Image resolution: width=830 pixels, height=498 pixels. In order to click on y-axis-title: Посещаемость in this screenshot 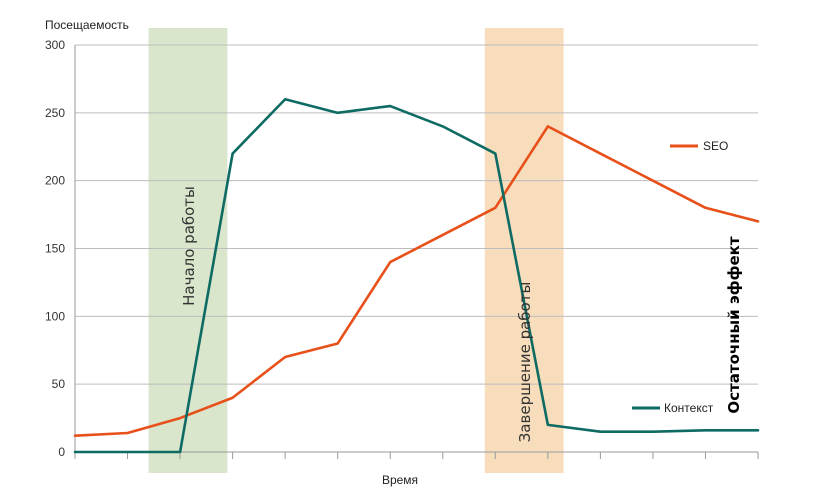, I will do `click(87, 25)`.